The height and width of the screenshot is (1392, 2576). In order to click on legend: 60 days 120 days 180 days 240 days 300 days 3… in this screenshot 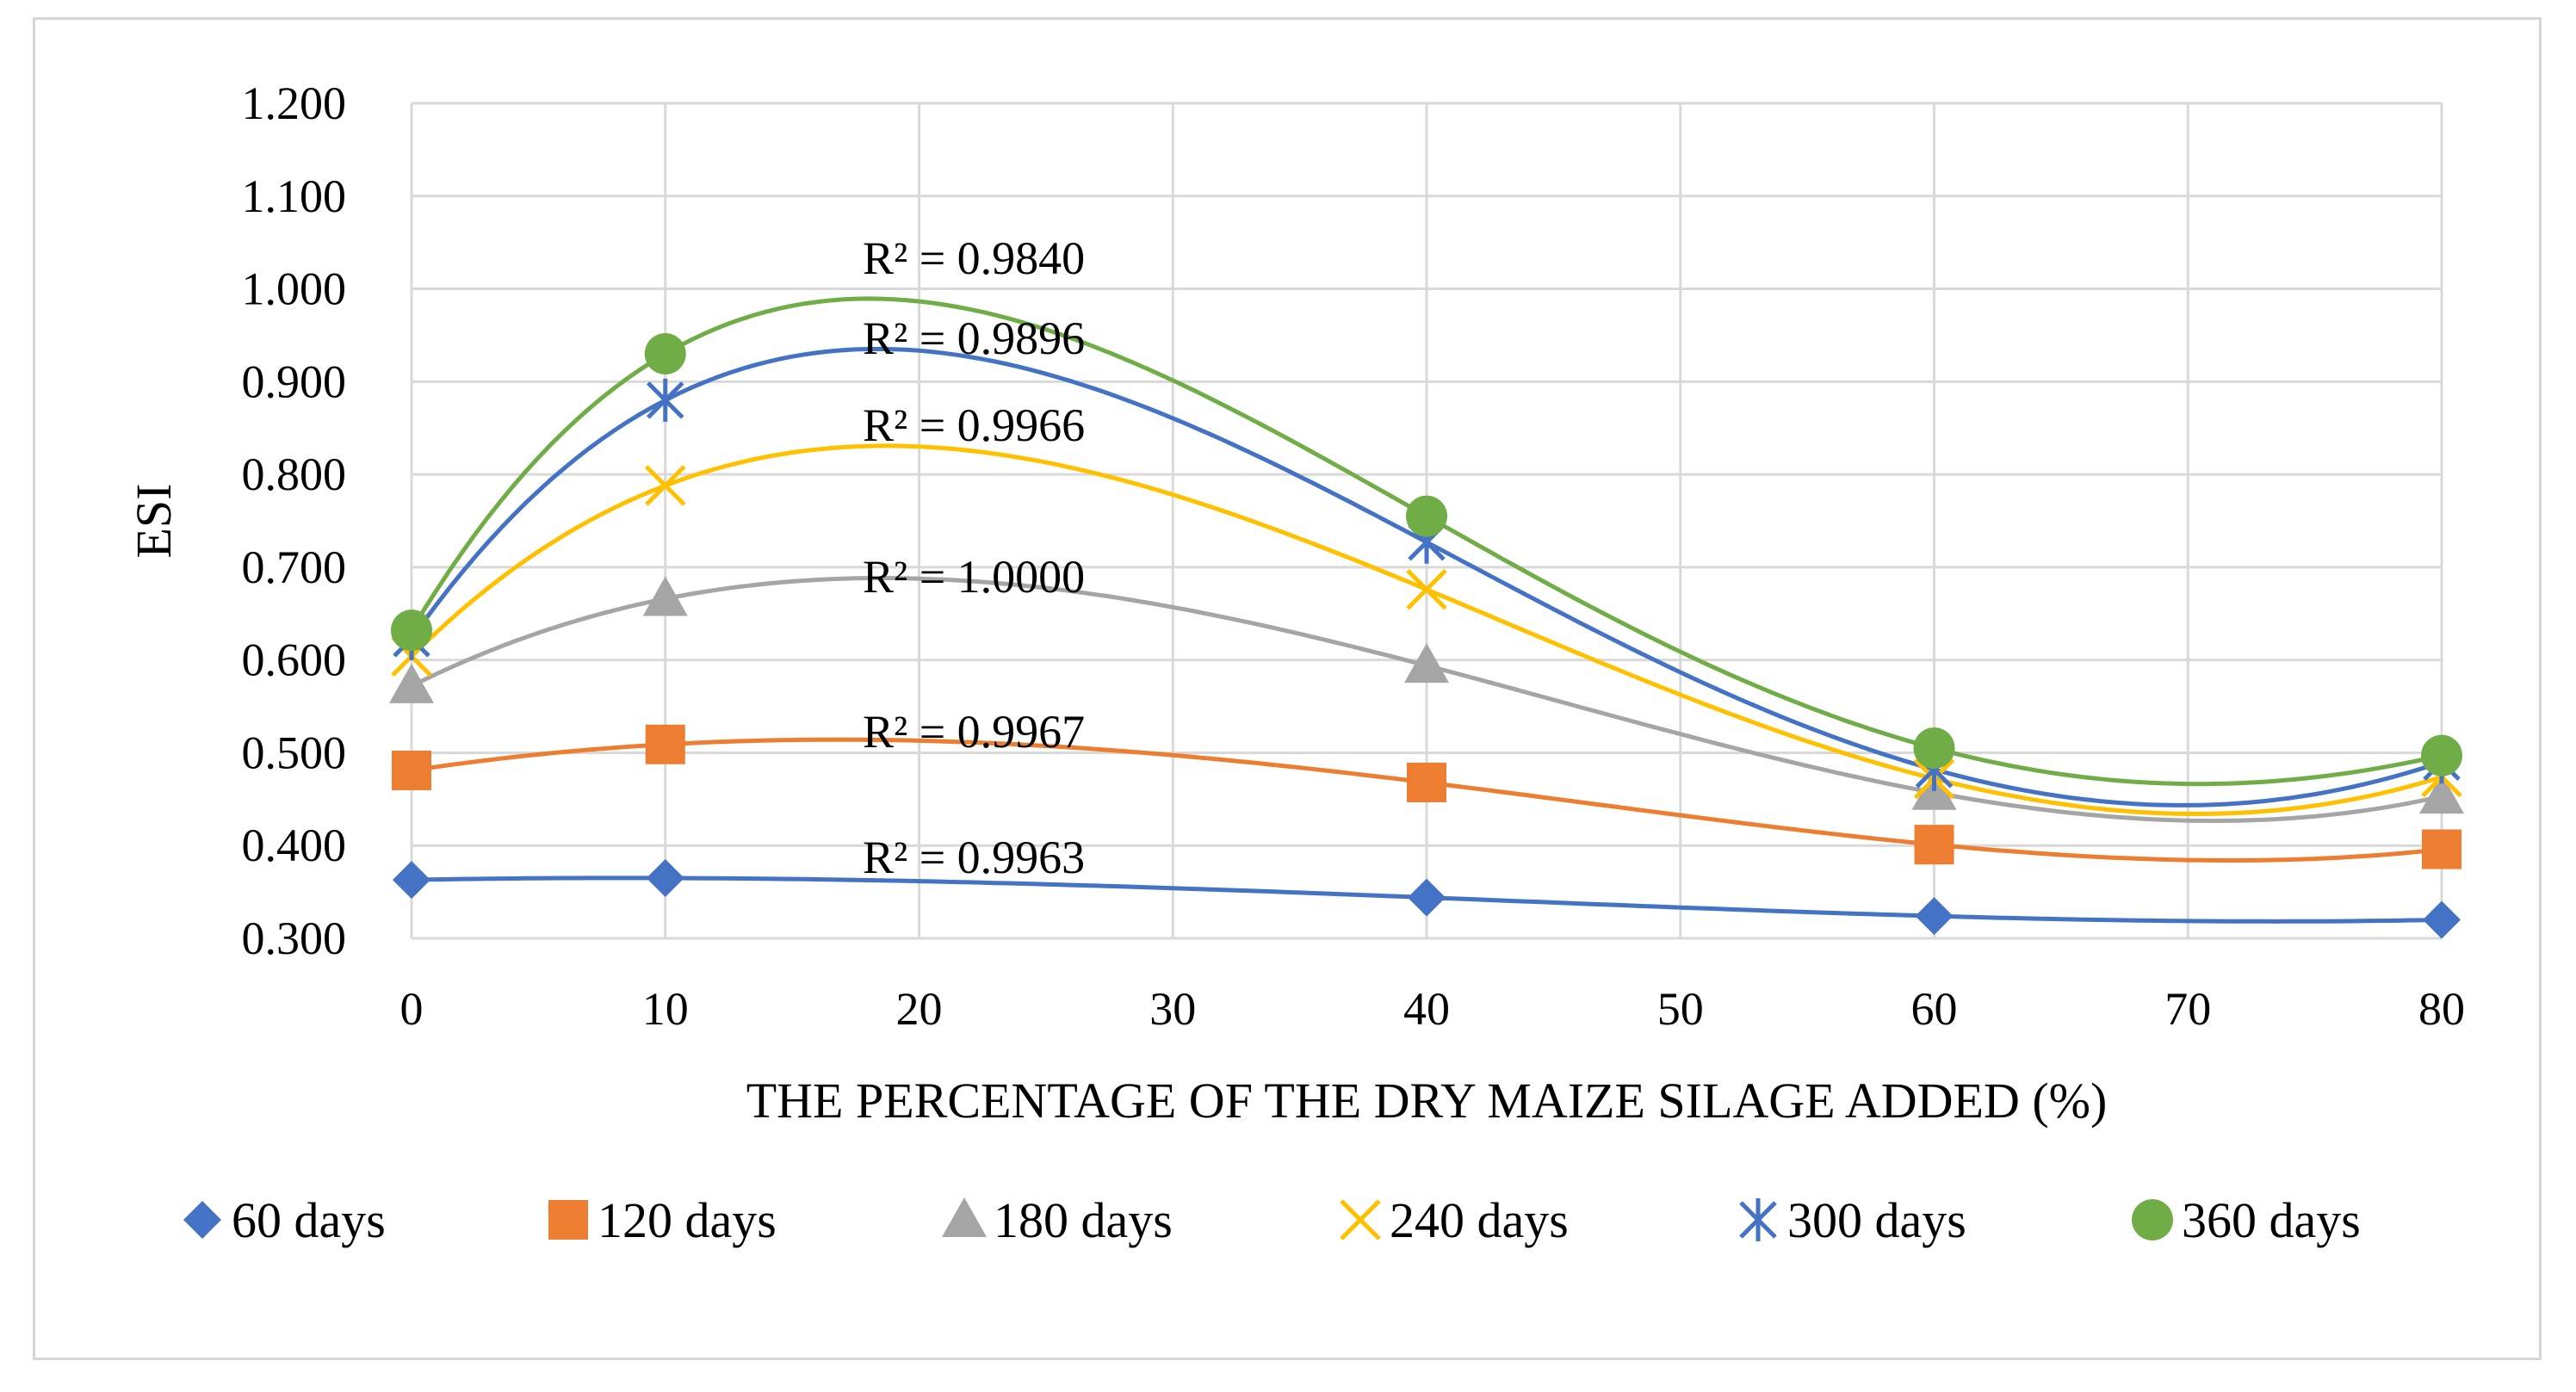, I will do `click(1272, 1220)`.